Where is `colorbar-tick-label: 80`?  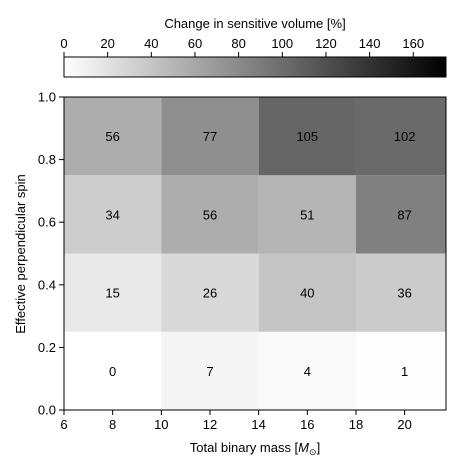 colorbar-tick-label: 80 is located at coordinates (238, 43).